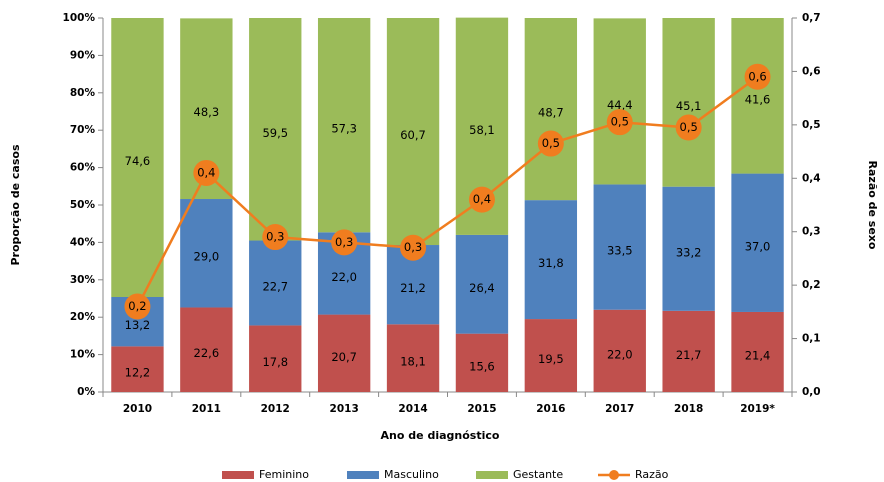 This screenshot has width=884, height=482. I want to click on y-tick-label: 100%, so click(79, 18).